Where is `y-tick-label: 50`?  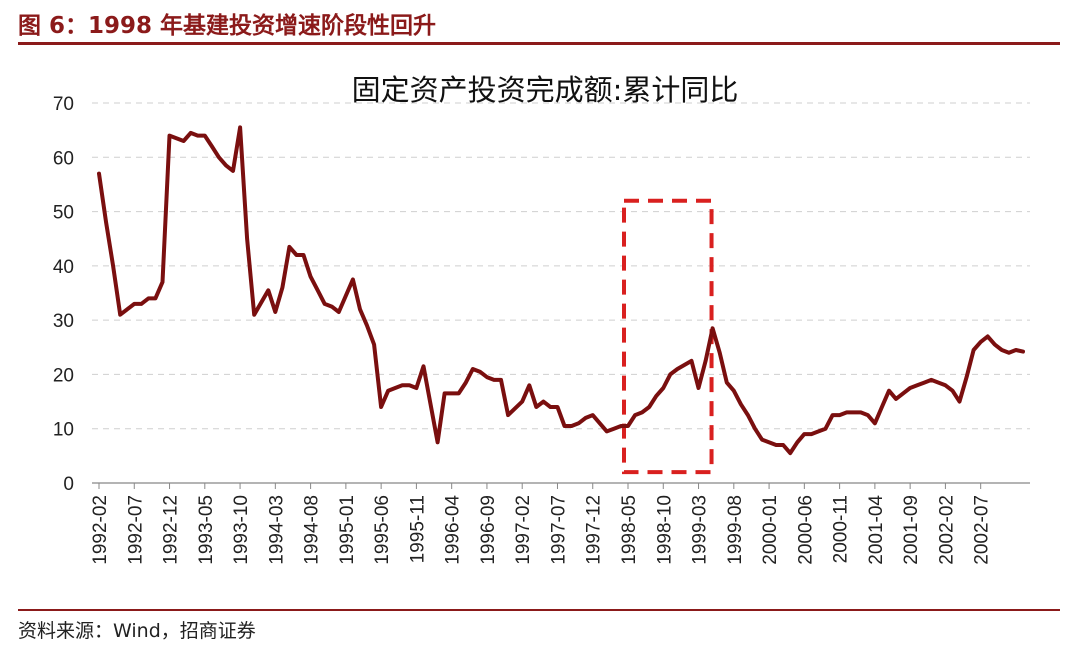 y-tick-label: 50 is located at coordinates (63, 213).